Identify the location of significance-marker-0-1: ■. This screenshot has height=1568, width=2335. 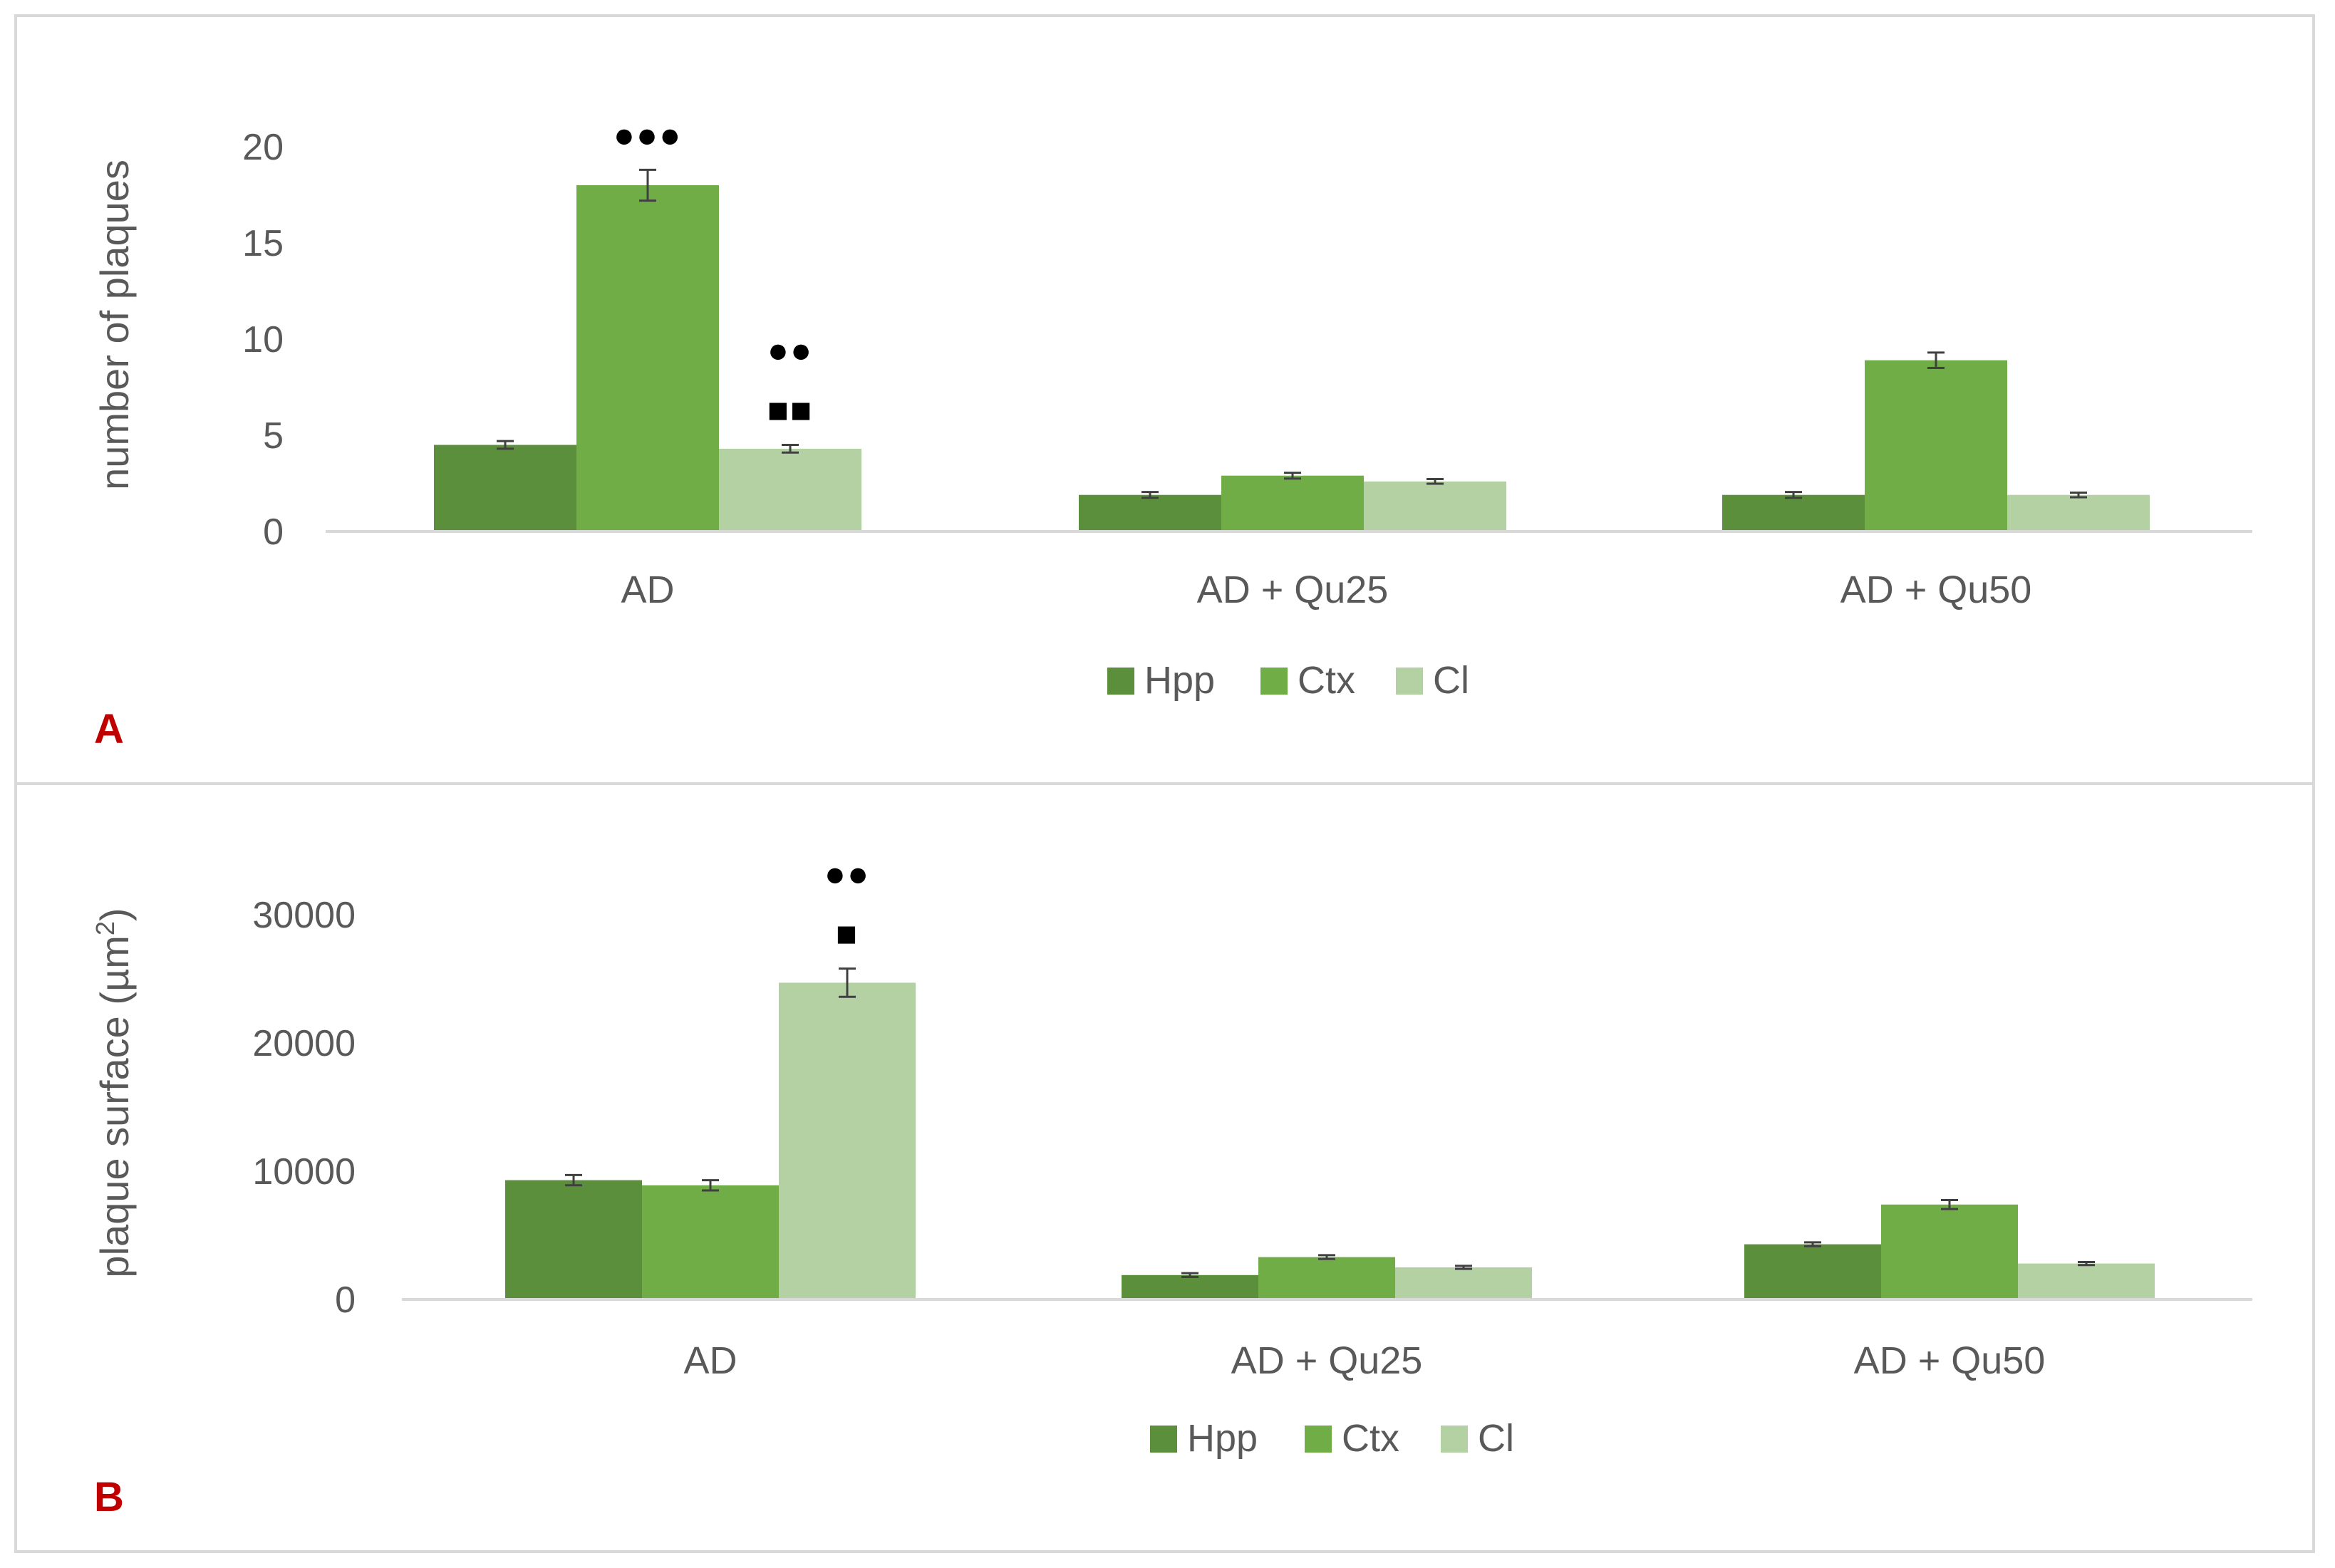
(847, 934).